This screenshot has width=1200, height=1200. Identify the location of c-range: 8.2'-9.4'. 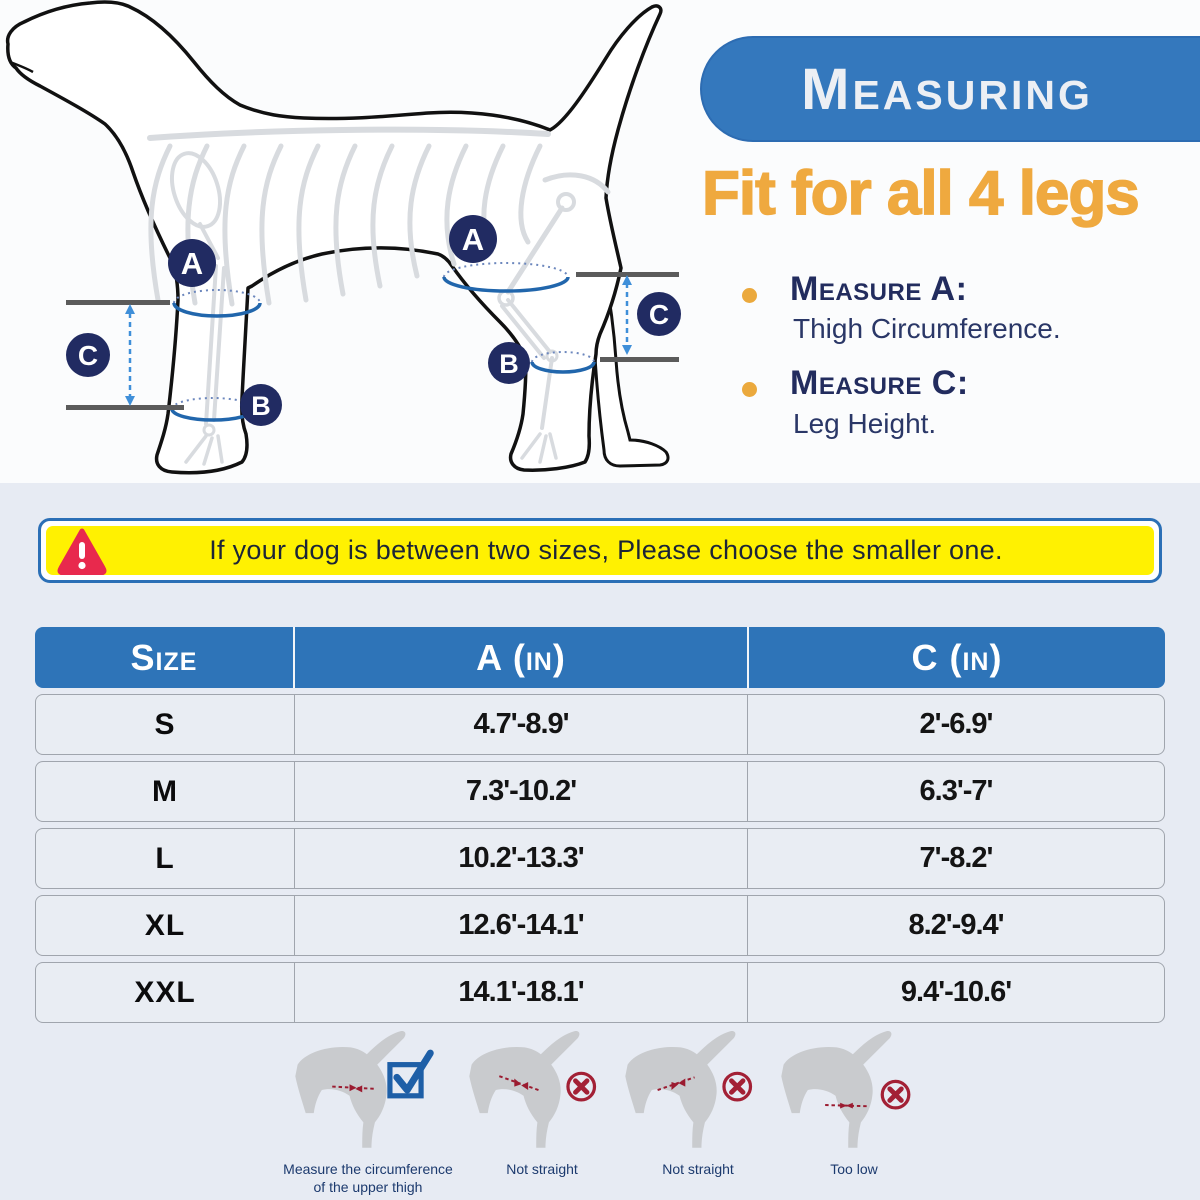
(956, 925).